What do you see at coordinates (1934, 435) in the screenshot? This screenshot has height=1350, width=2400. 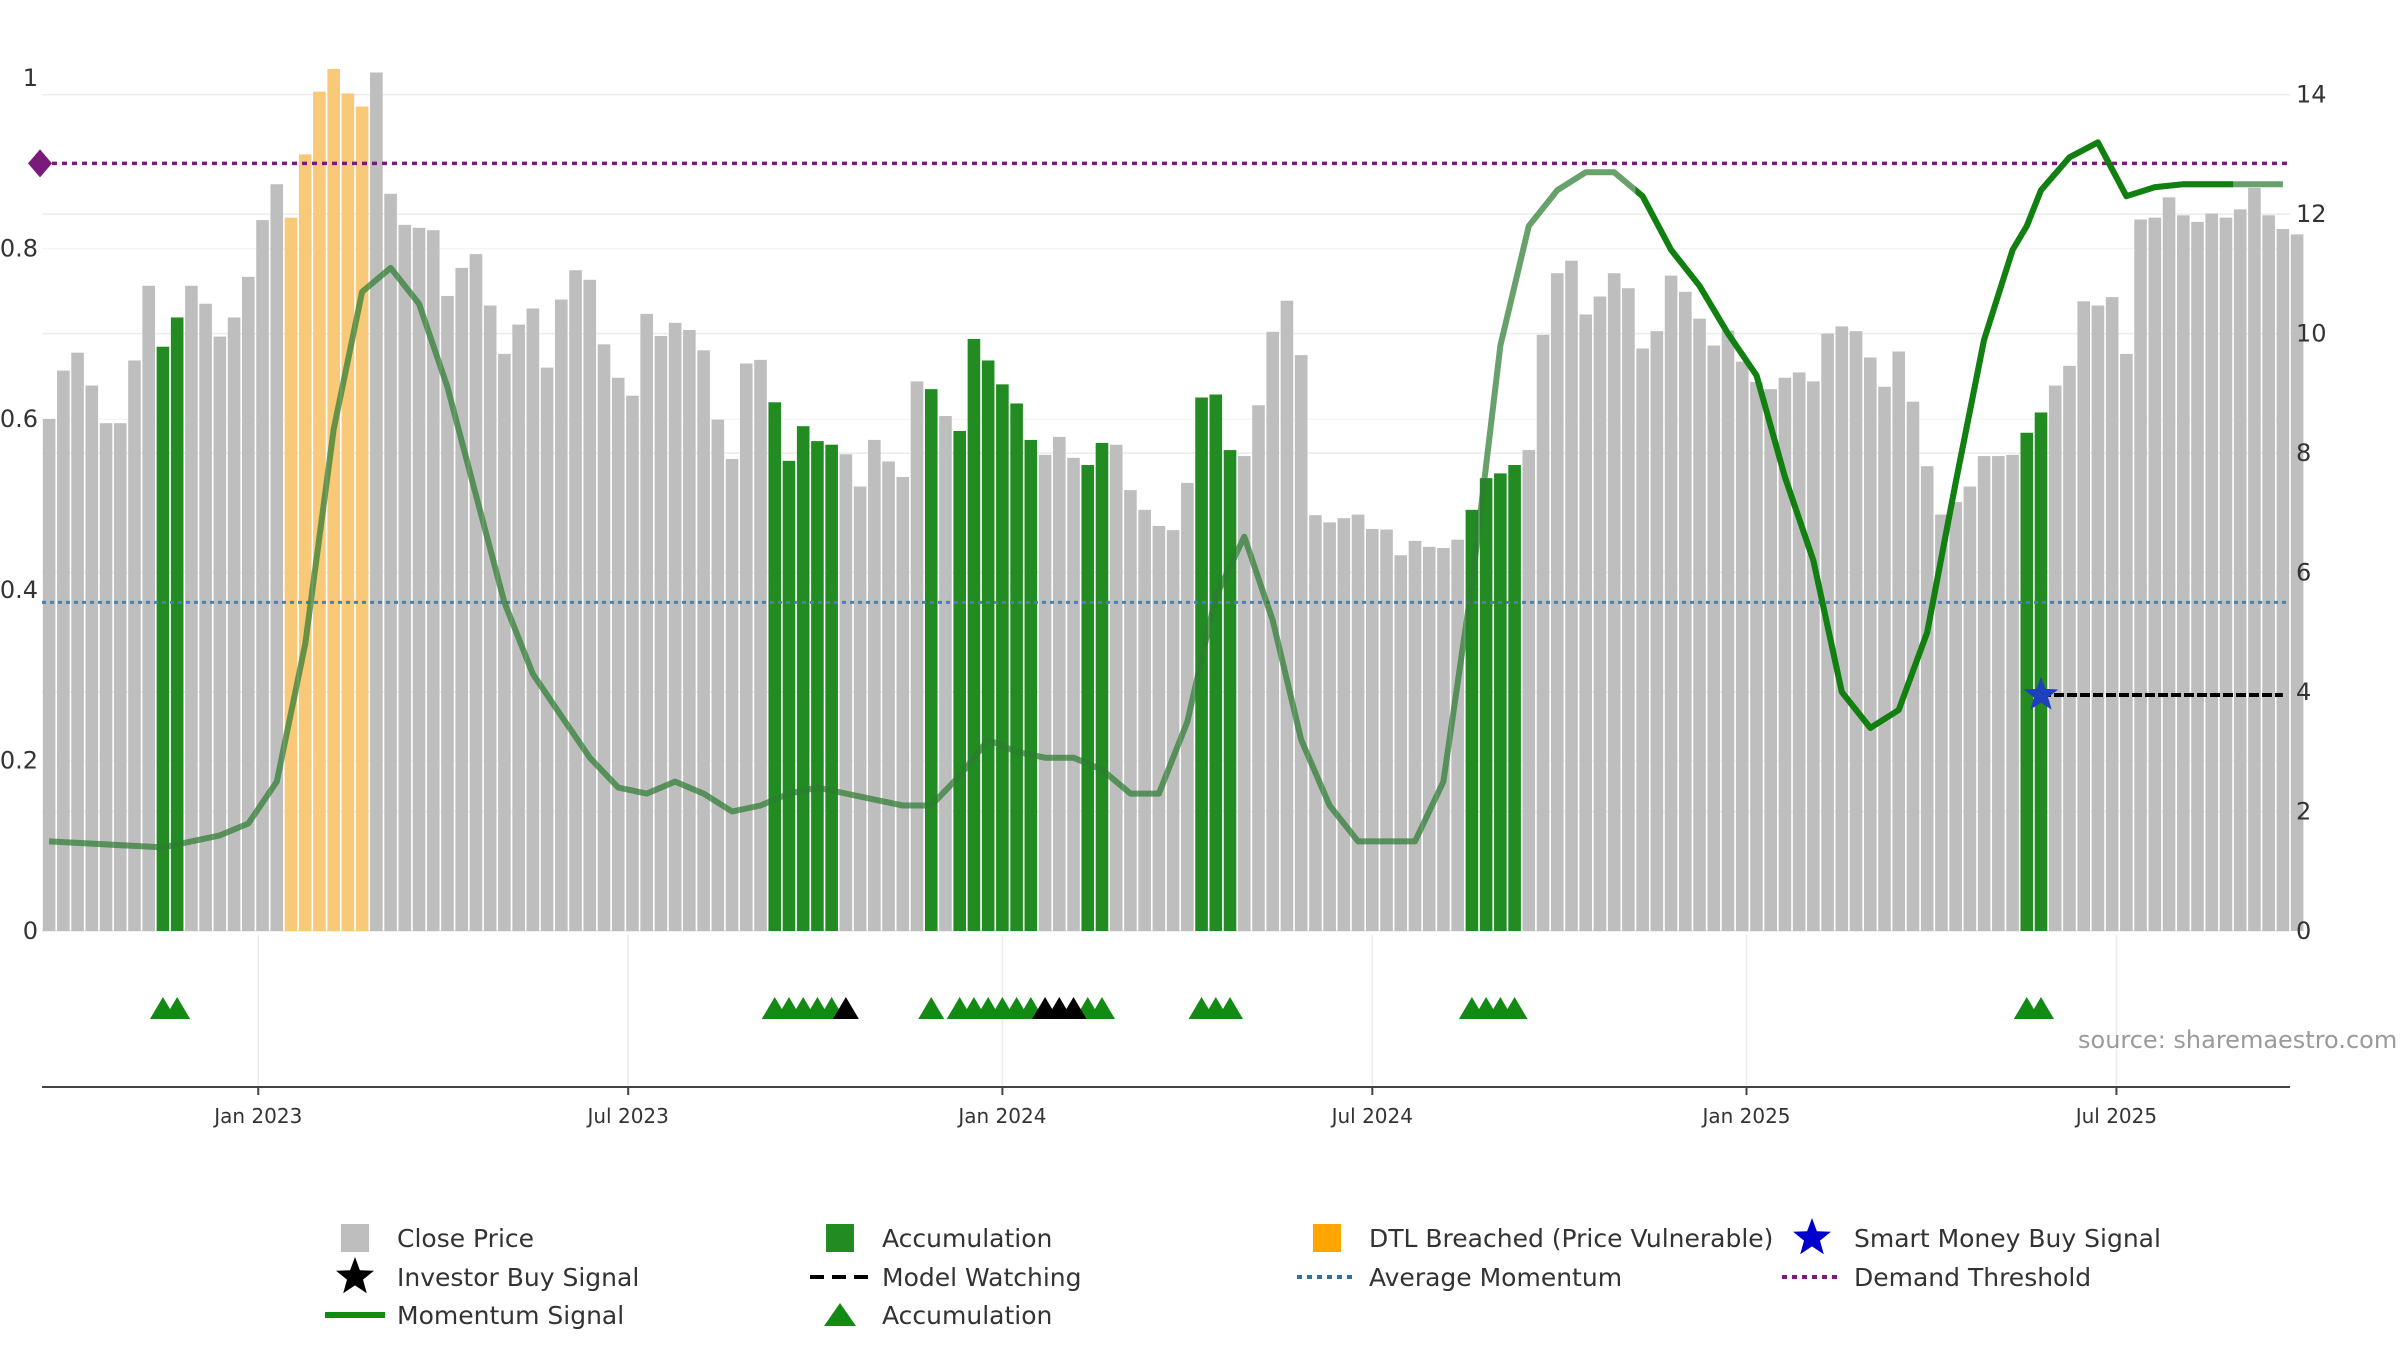 I see `momentum-signal-path-highlight` at bounding box center [1934, 435].